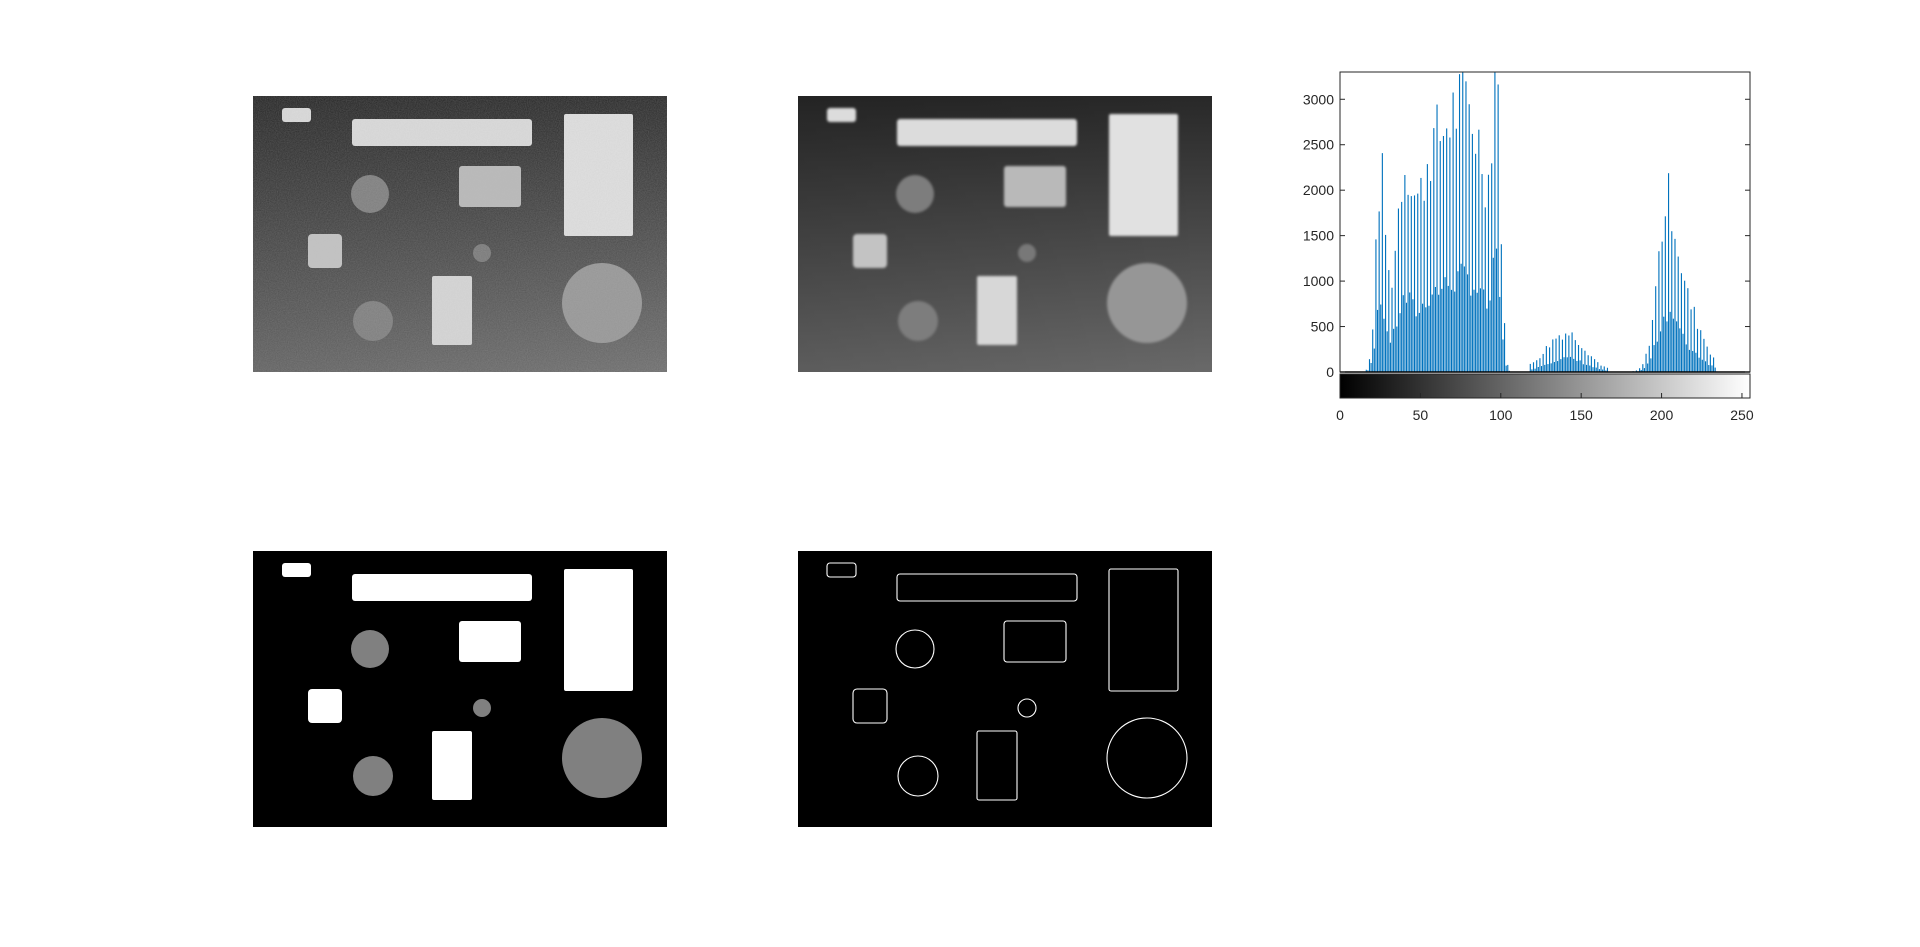 This screenshot has width=1920, height=947. What do you see at coordinates (1318, 281) in the screenshot?
I see `y-tick-label: 1000` at bounding box center [1318, 281].